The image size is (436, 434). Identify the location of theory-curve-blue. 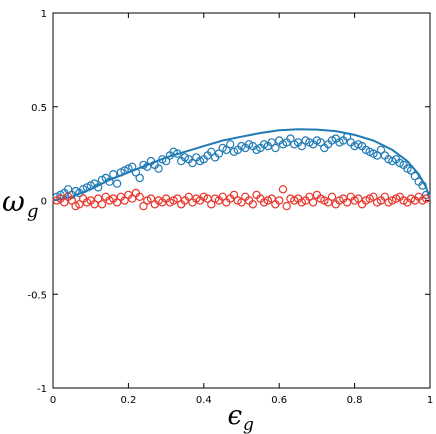
(241, 165).